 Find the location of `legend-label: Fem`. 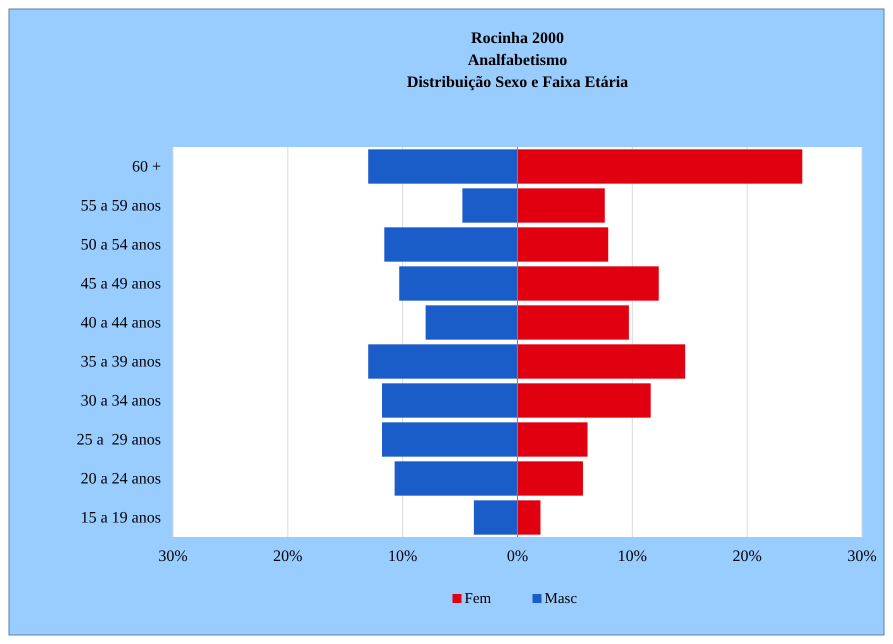

legend-label: Fem is located at coordinates (478, 599).